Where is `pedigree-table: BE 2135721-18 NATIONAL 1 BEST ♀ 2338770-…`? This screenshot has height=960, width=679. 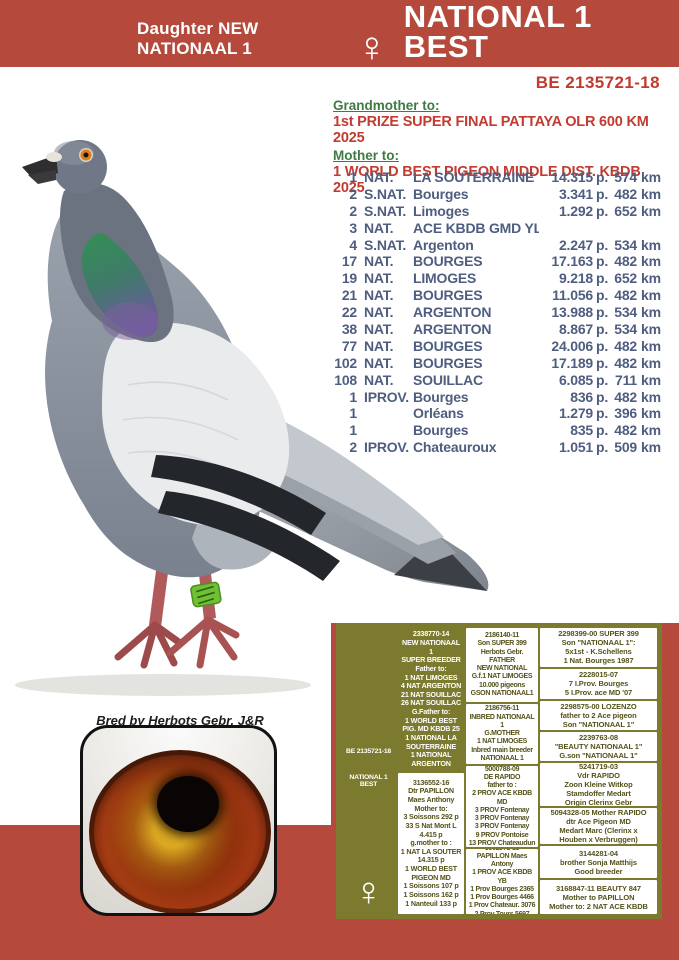 pedigree-table: BE 2135721-18 NATIONAL 1 BEST ♀ 2338770-… is located at coordinates (499, 771).